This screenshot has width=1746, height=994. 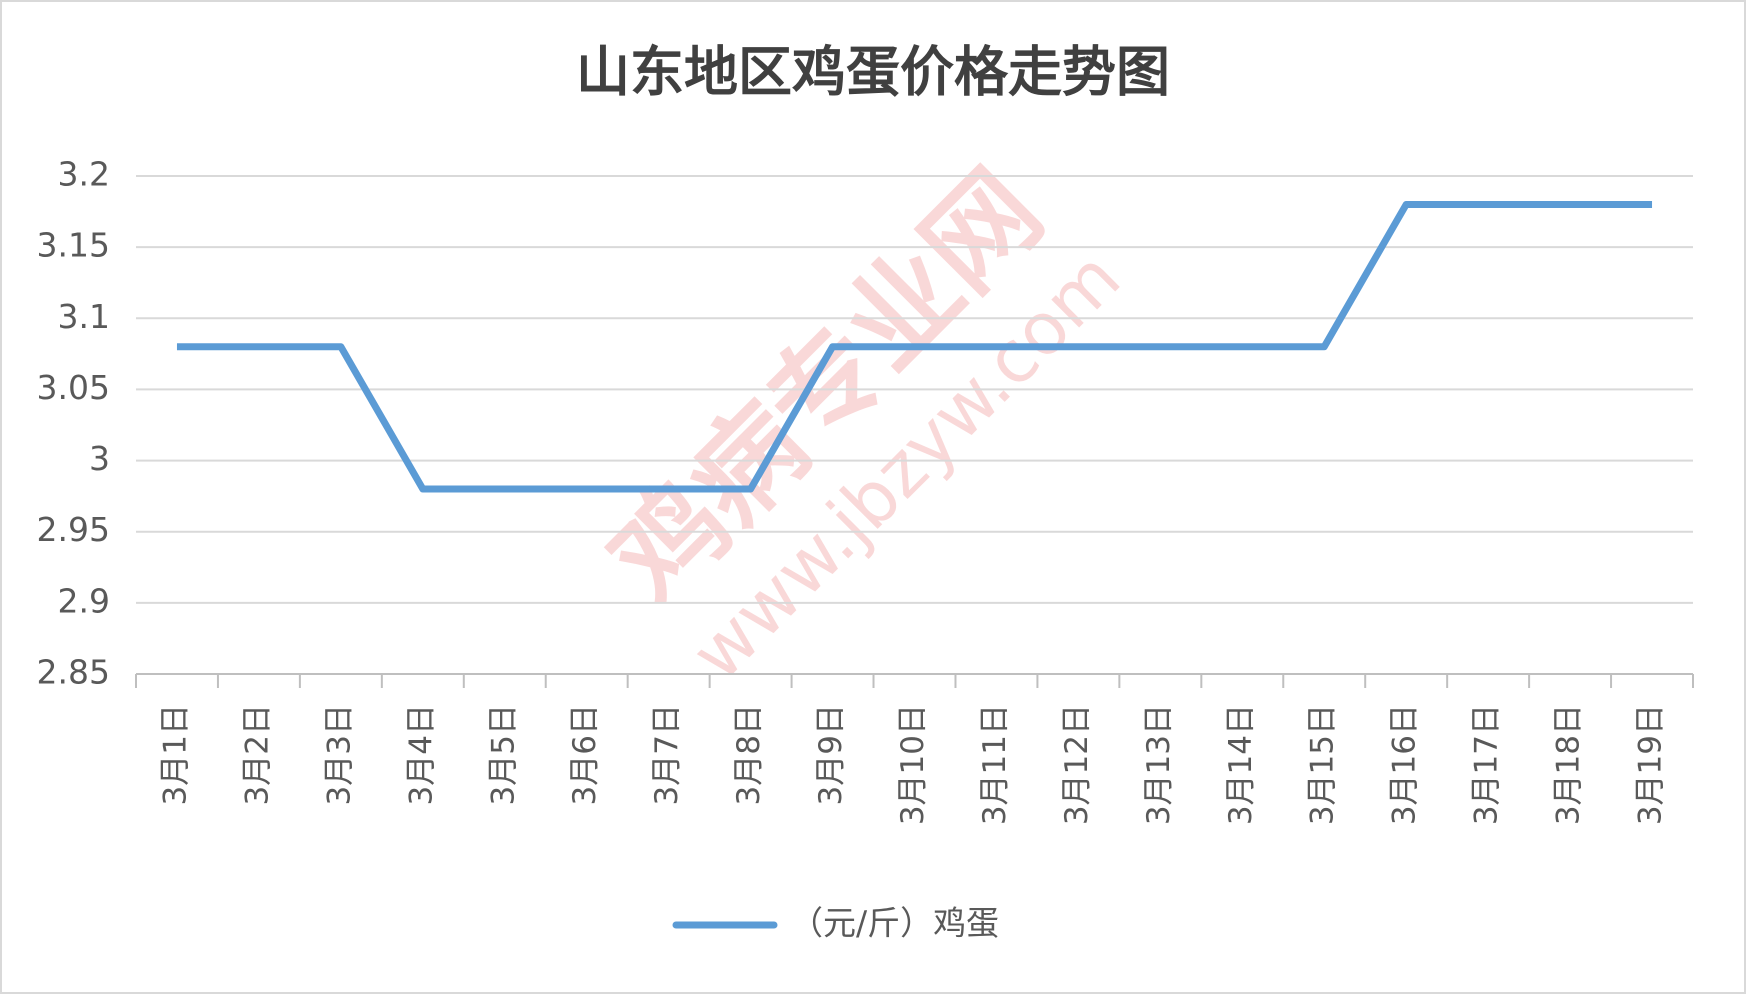 I want to click on x-tick-label: 3月14日, so click(x=1241, y=764).